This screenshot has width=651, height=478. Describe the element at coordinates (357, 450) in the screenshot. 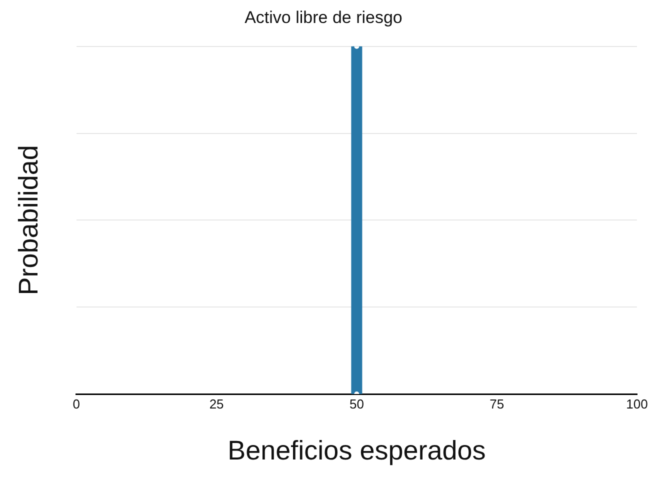

I see `x-axis-title: Beneficios esperados` at that location.